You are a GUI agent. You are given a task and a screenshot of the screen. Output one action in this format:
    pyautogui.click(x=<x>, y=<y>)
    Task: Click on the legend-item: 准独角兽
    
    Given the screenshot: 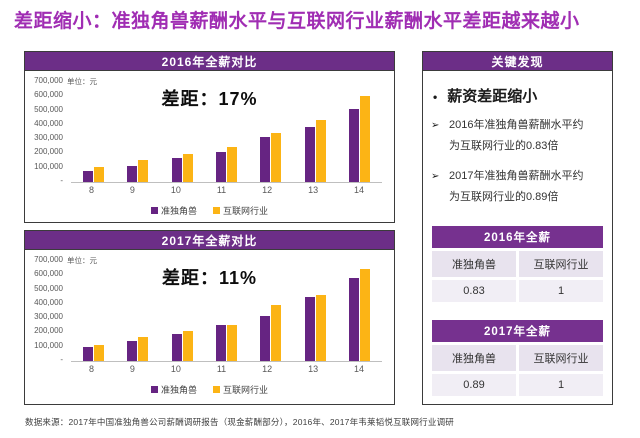 What is the action you would take?
    pyautogui.click(x=173, y=389)
    